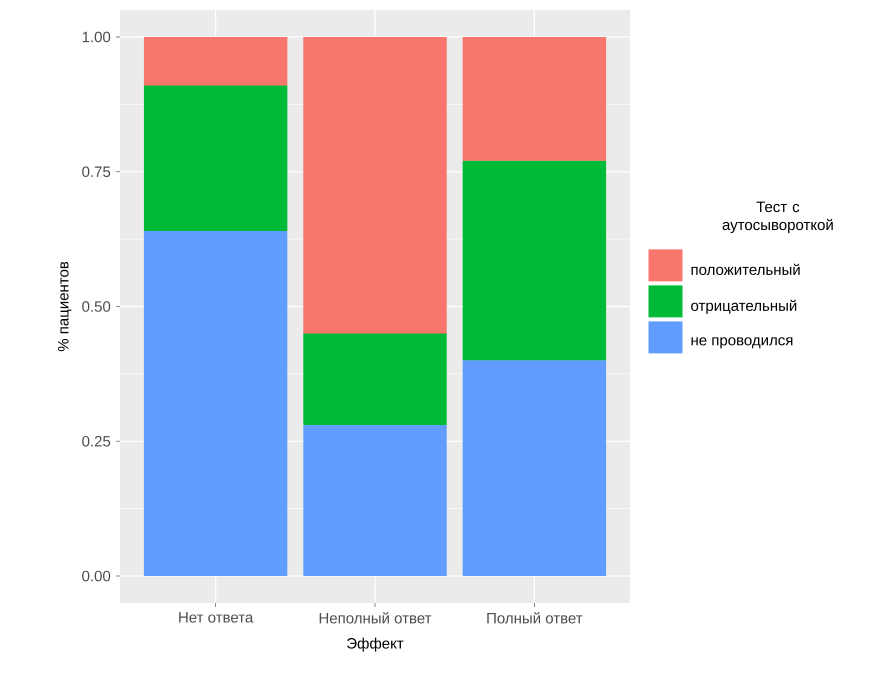  What do you see at coordinates (777, 218) in the screenshot?
I see `legend-title: Тест с аутосывороткой` at bounding box center [777, 218].